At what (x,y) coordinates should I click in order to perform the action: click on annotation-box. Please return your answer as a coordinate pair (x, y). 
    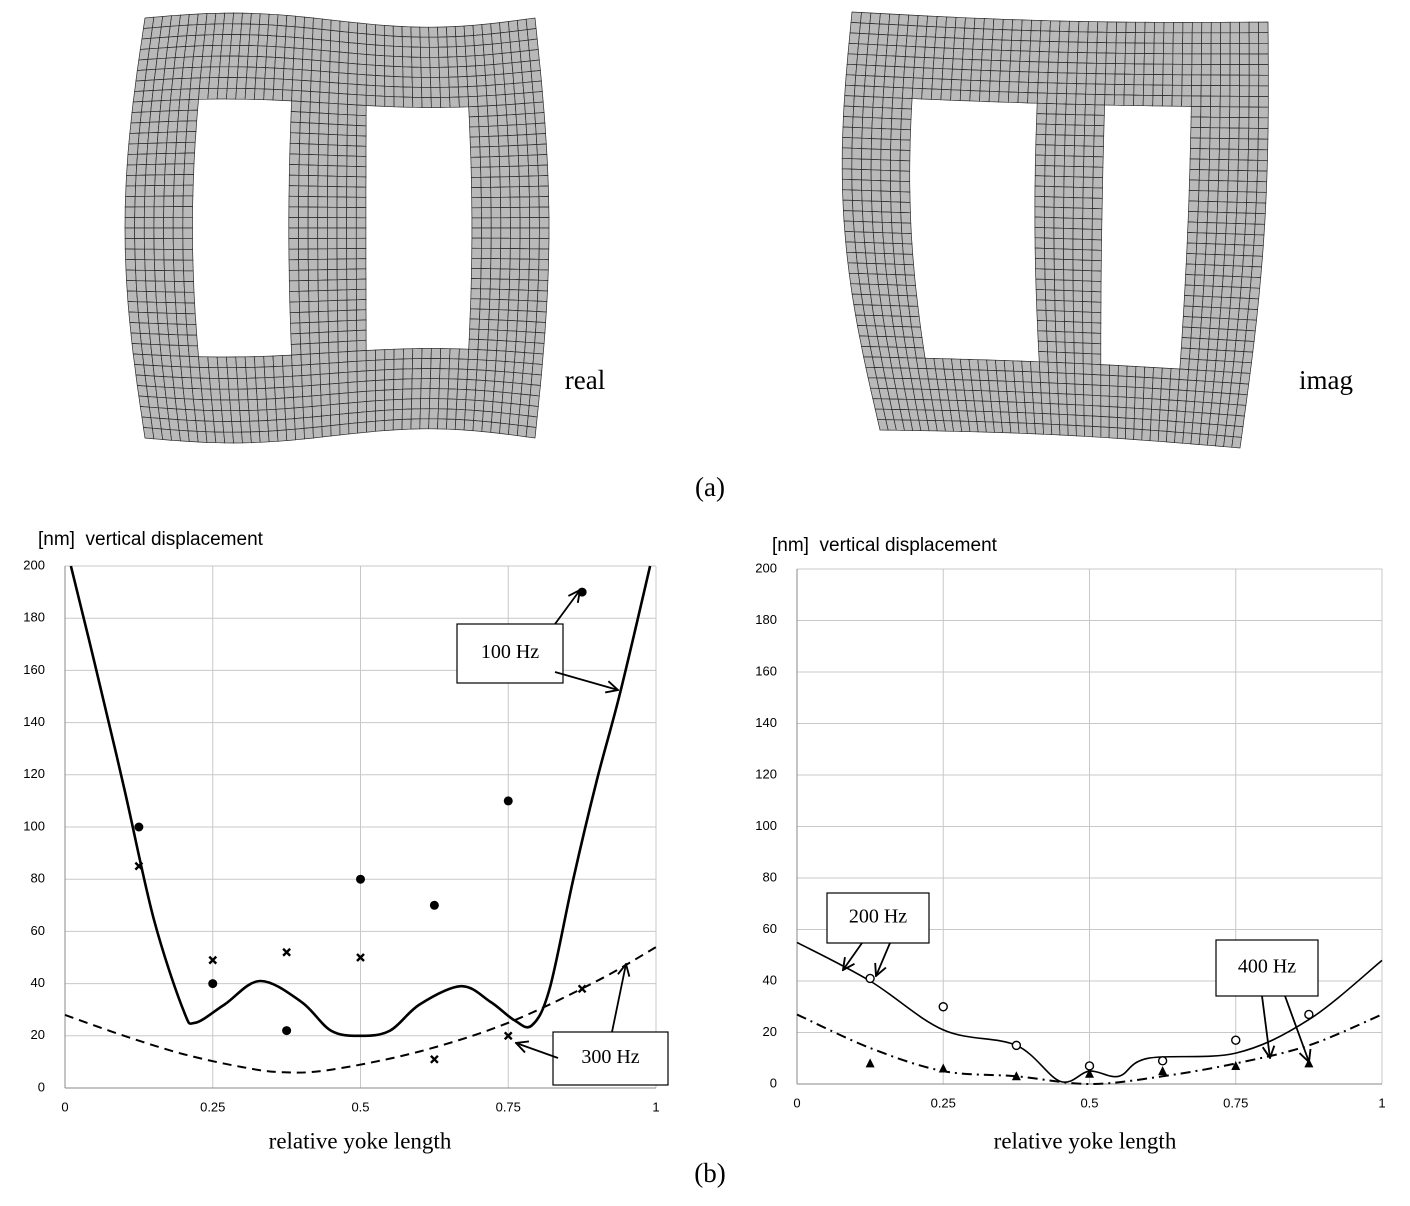
    Looking at the image, I should click on (878, 918).